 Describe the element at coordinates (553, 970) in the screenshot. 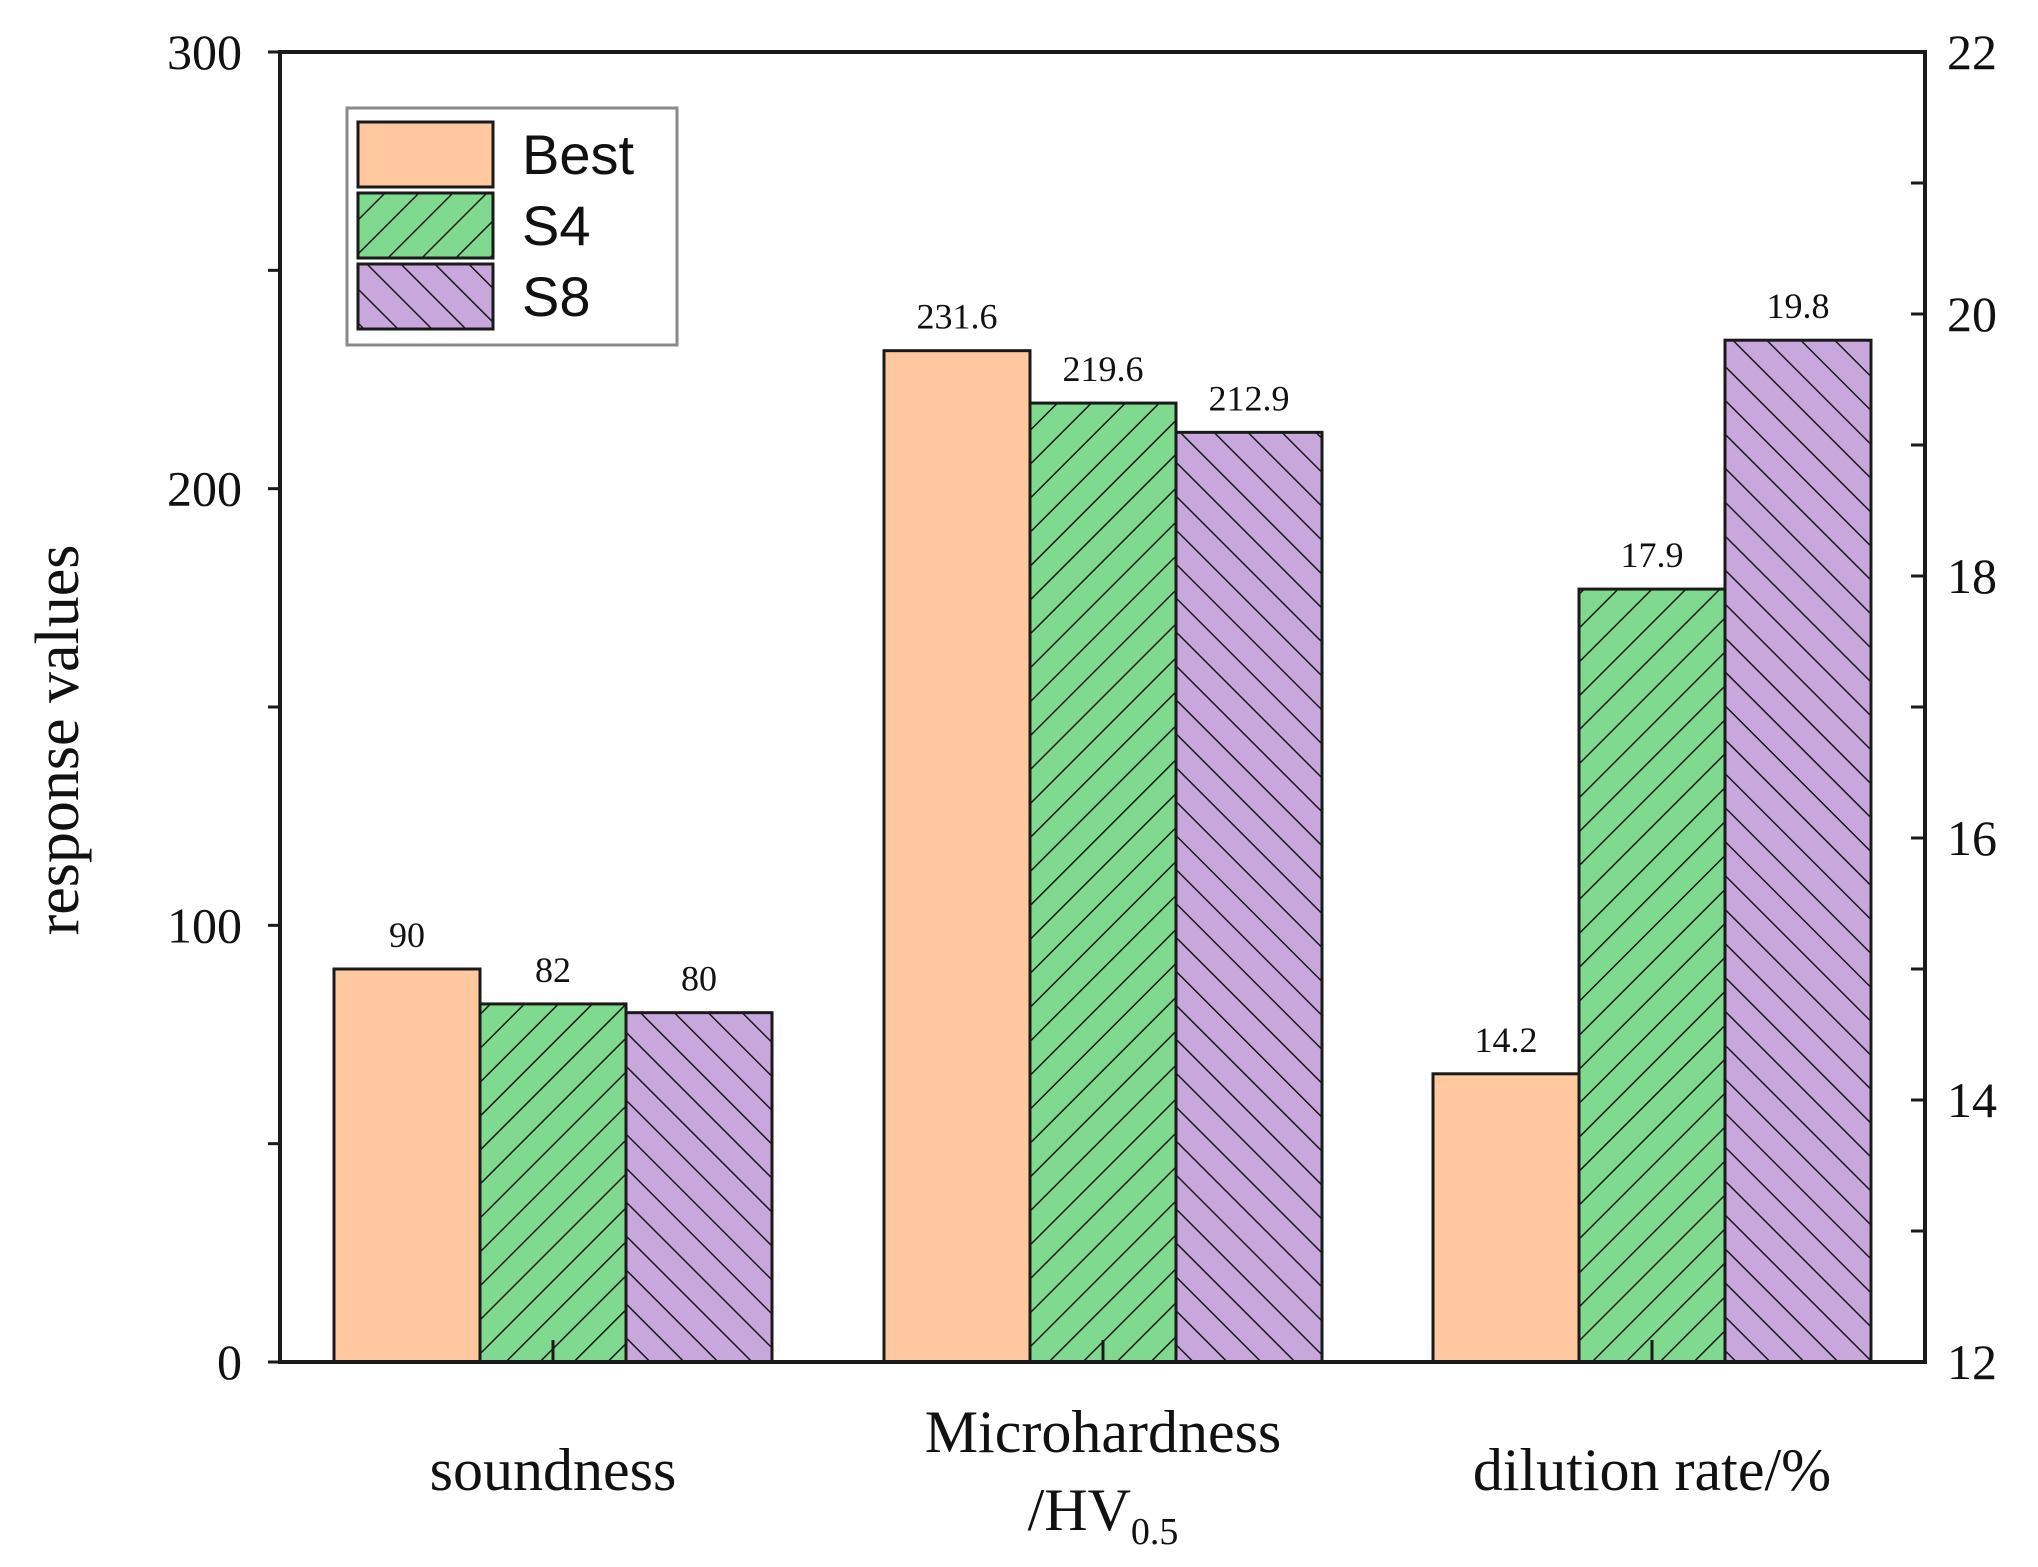

I see `data-label-s4-soundness: 82` at that location.